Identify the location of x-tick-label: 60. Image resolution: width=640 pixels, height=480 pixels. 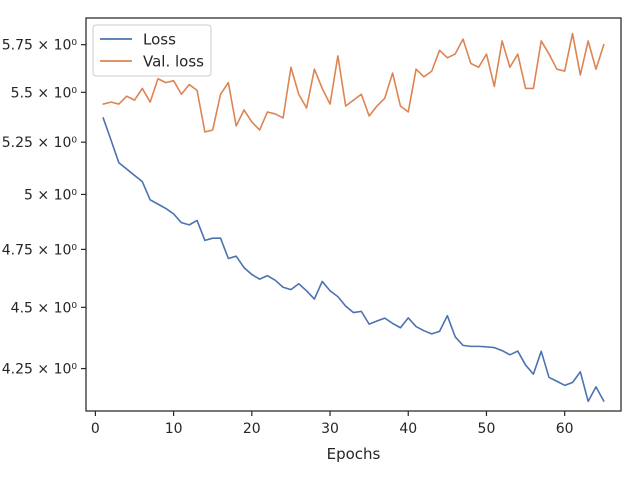
(565, 429).